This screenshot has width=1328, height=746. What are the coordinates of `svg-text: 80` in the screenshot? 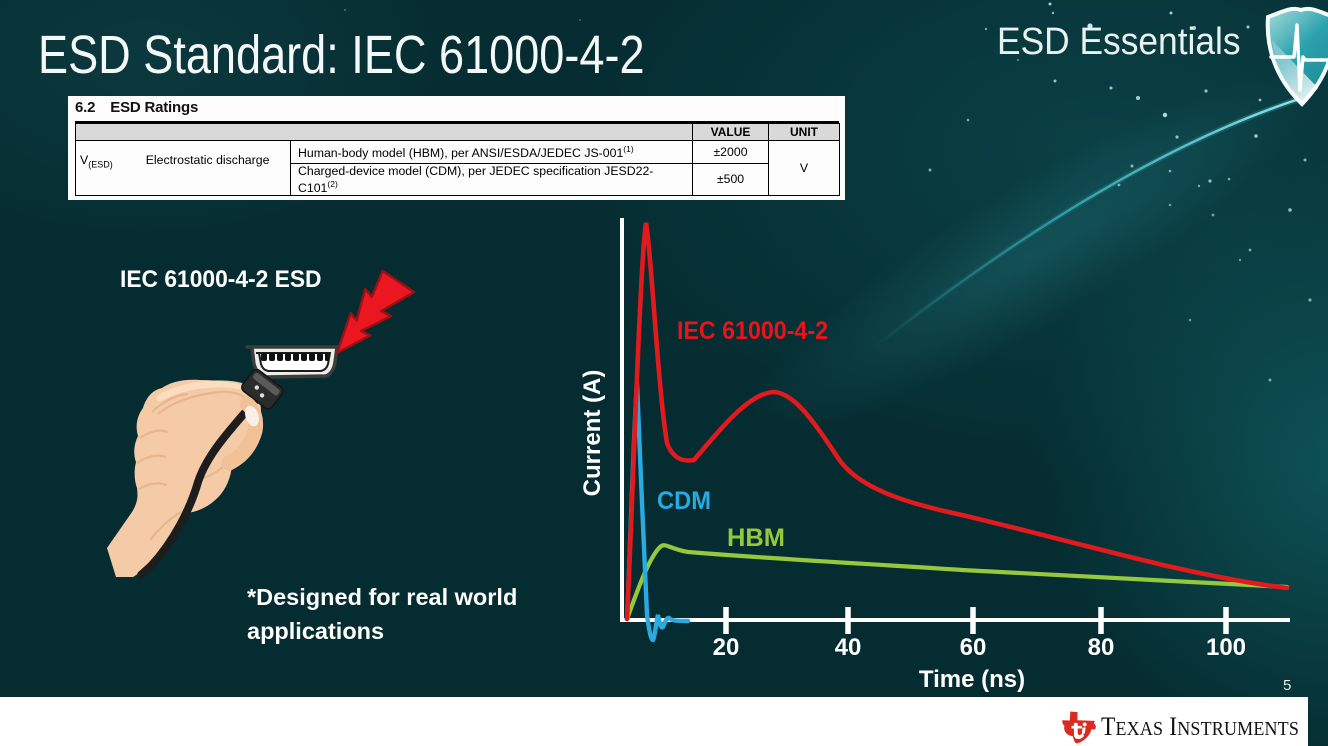 It's located at (1101, 647).